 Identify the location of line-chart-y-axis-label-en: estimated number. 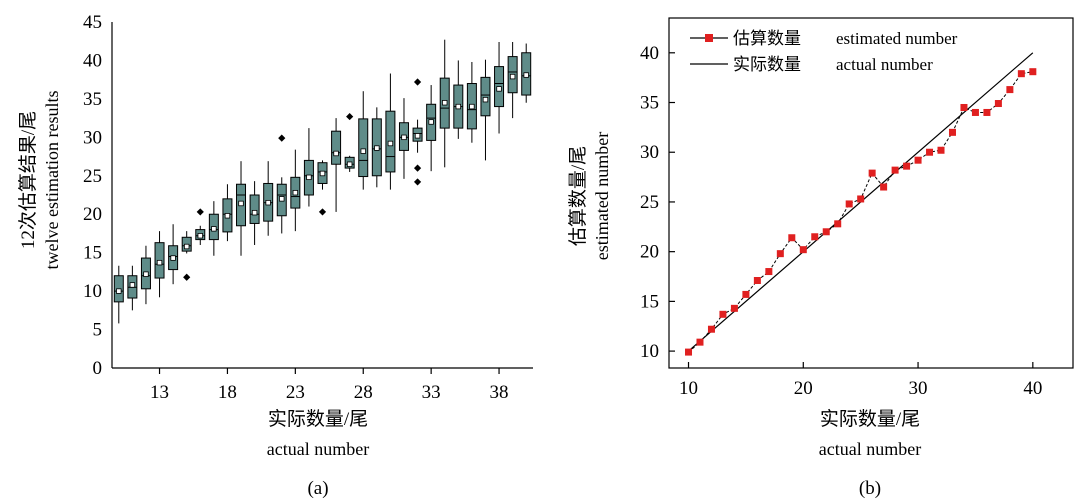
(602, 196).